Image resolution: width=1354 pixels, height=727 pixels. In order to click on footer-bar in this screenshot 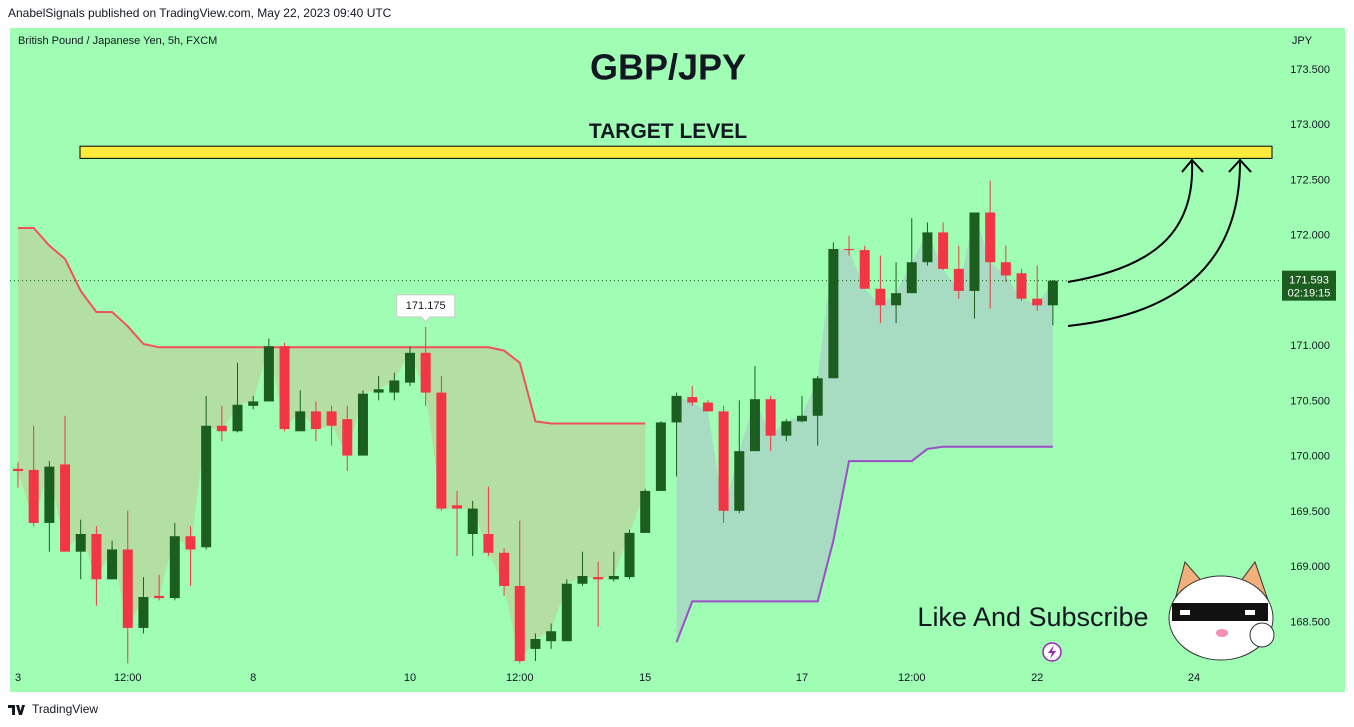, I will do `click(677, 709)`.